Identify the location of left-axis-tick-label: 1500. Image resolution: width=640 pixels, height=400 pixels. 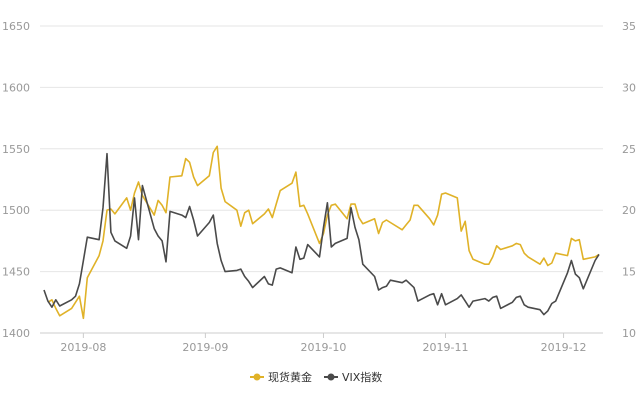
(16, 210).